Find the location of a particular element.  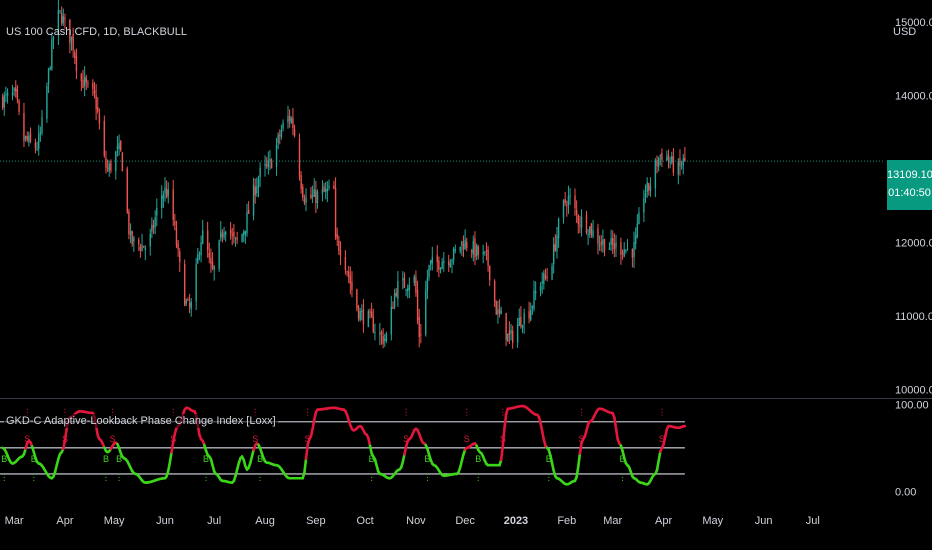

indicator-axis-tick-label: 100.00 is located at coordinates (912, 405).